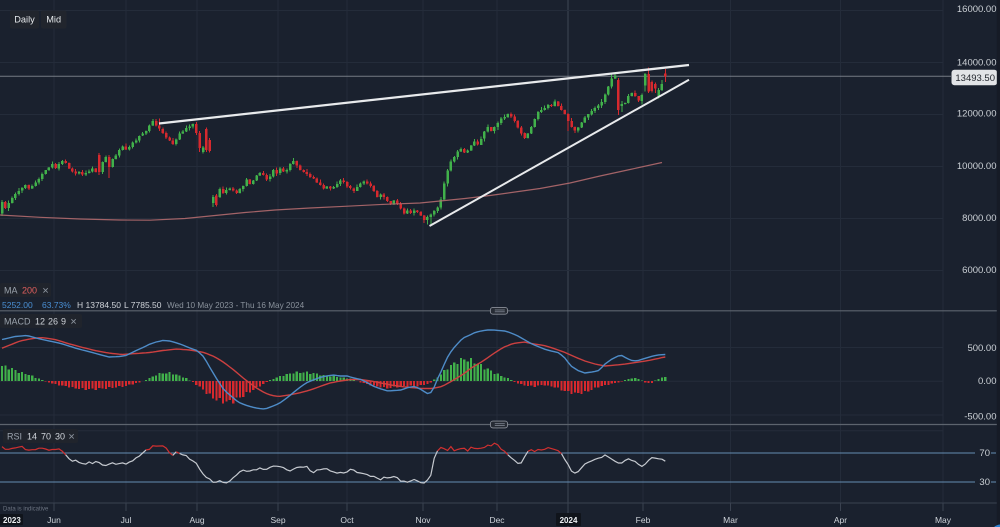  Describe the element at coordinates (497, 520) in the screenshot. I see `svg-text: Dec` at that location.